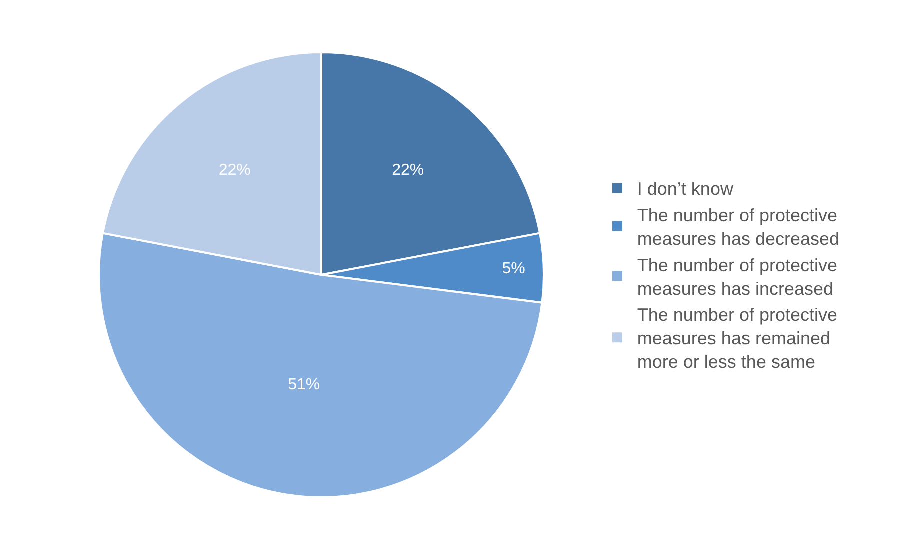 This screenshot has height=550, width=910. What do you see at coordinates (685, 189) in the screenshot?
I see `legend-label: I don’t know` at bounding box center [685, 189].